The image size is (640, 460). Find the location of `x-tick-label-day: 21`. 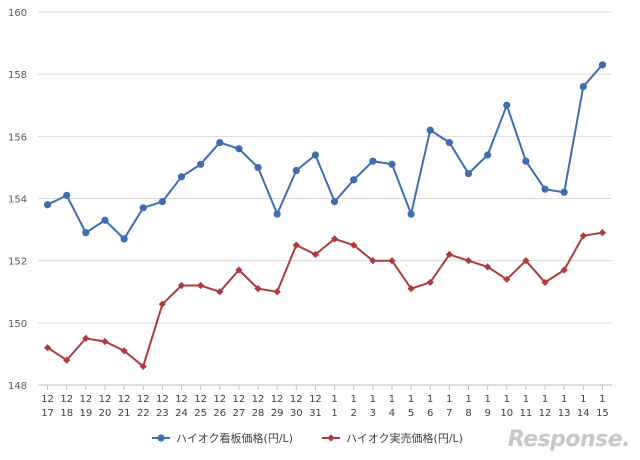

x-tick-label-day: 21 is located at coordinates (124, 413).